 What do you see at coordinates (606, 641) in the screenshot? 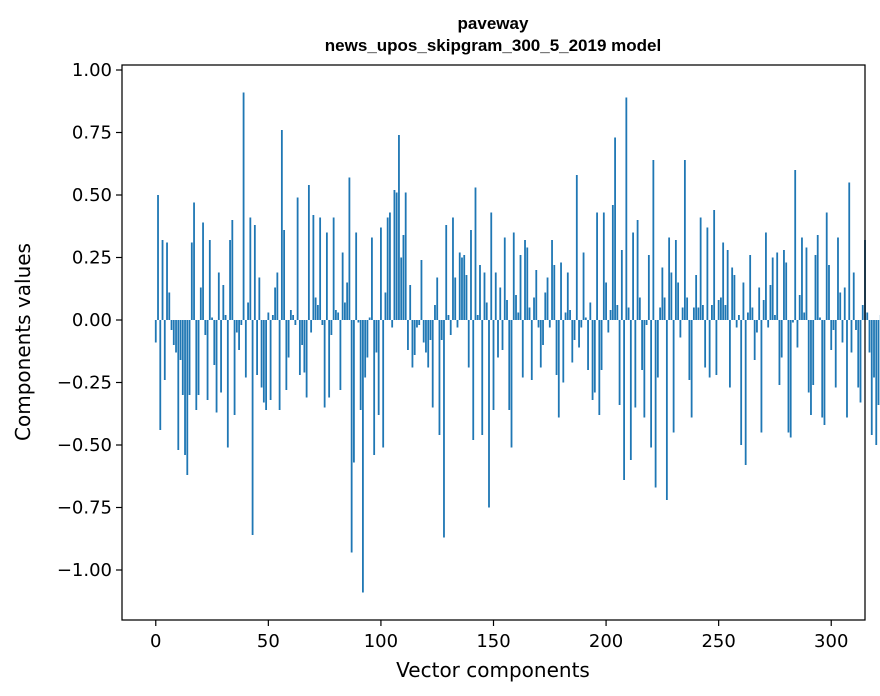
I see `x-tick-label: 200` at bounding box center [606, 641].